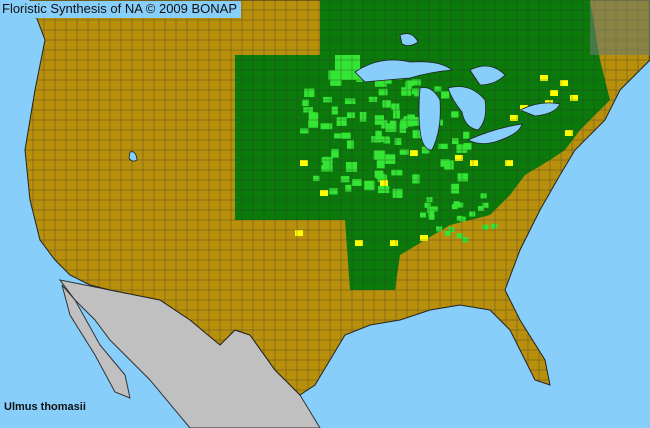 The image size is (650, 428). I want to click on georgian-bay, so click(487, 75).